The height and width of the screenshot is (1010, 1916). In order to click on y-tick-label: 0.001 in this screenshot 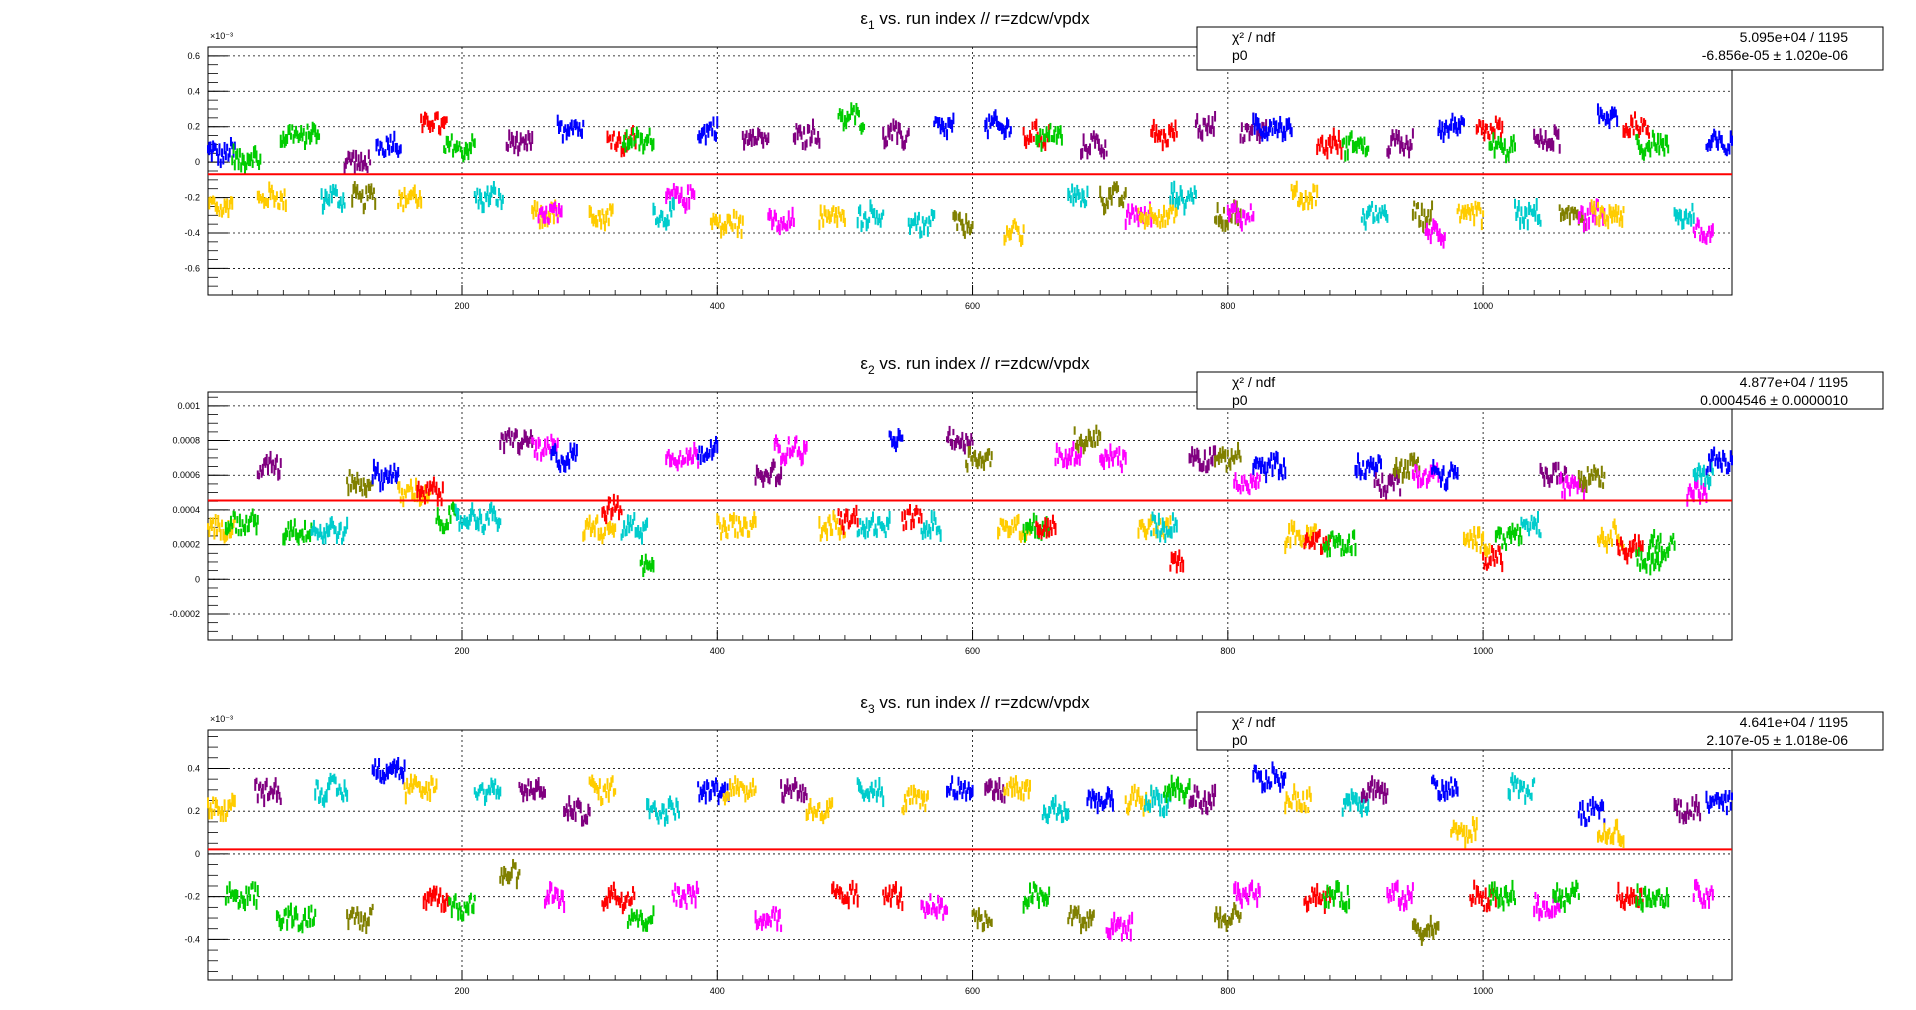, I will do `click(188, 406)`.